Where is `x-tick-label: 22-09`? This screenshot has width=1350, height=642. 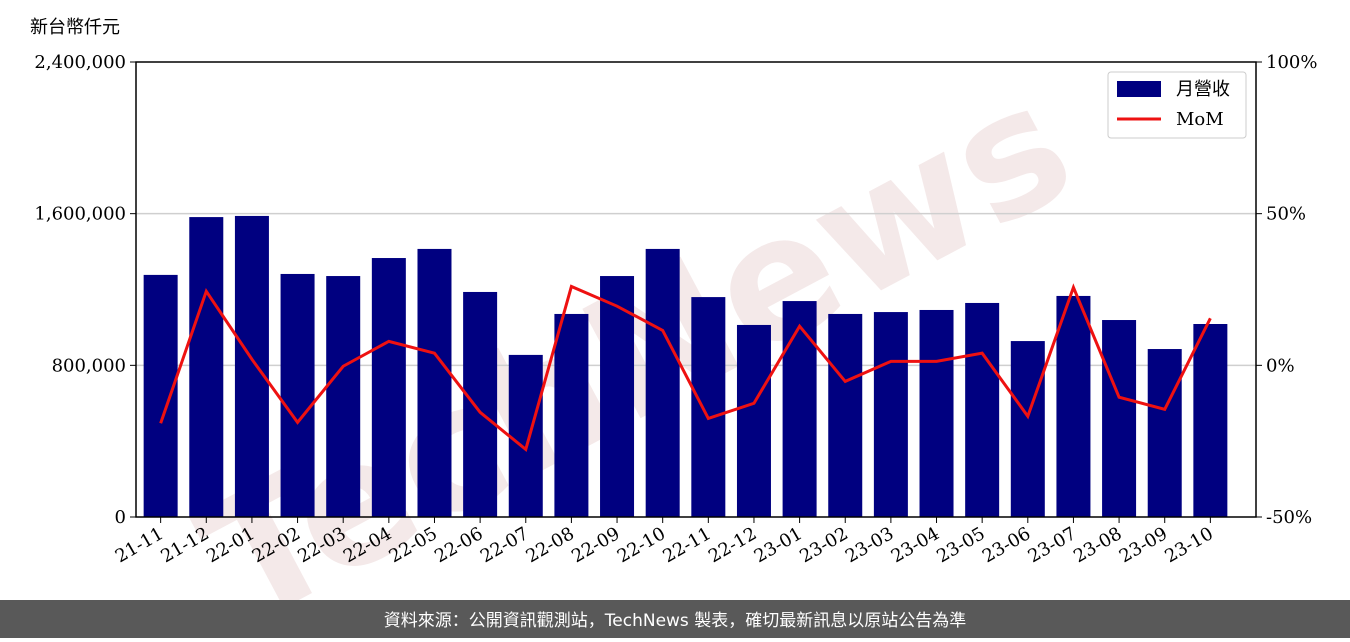 x-tick-label: 22-09 is located at coordinates (595, 545).